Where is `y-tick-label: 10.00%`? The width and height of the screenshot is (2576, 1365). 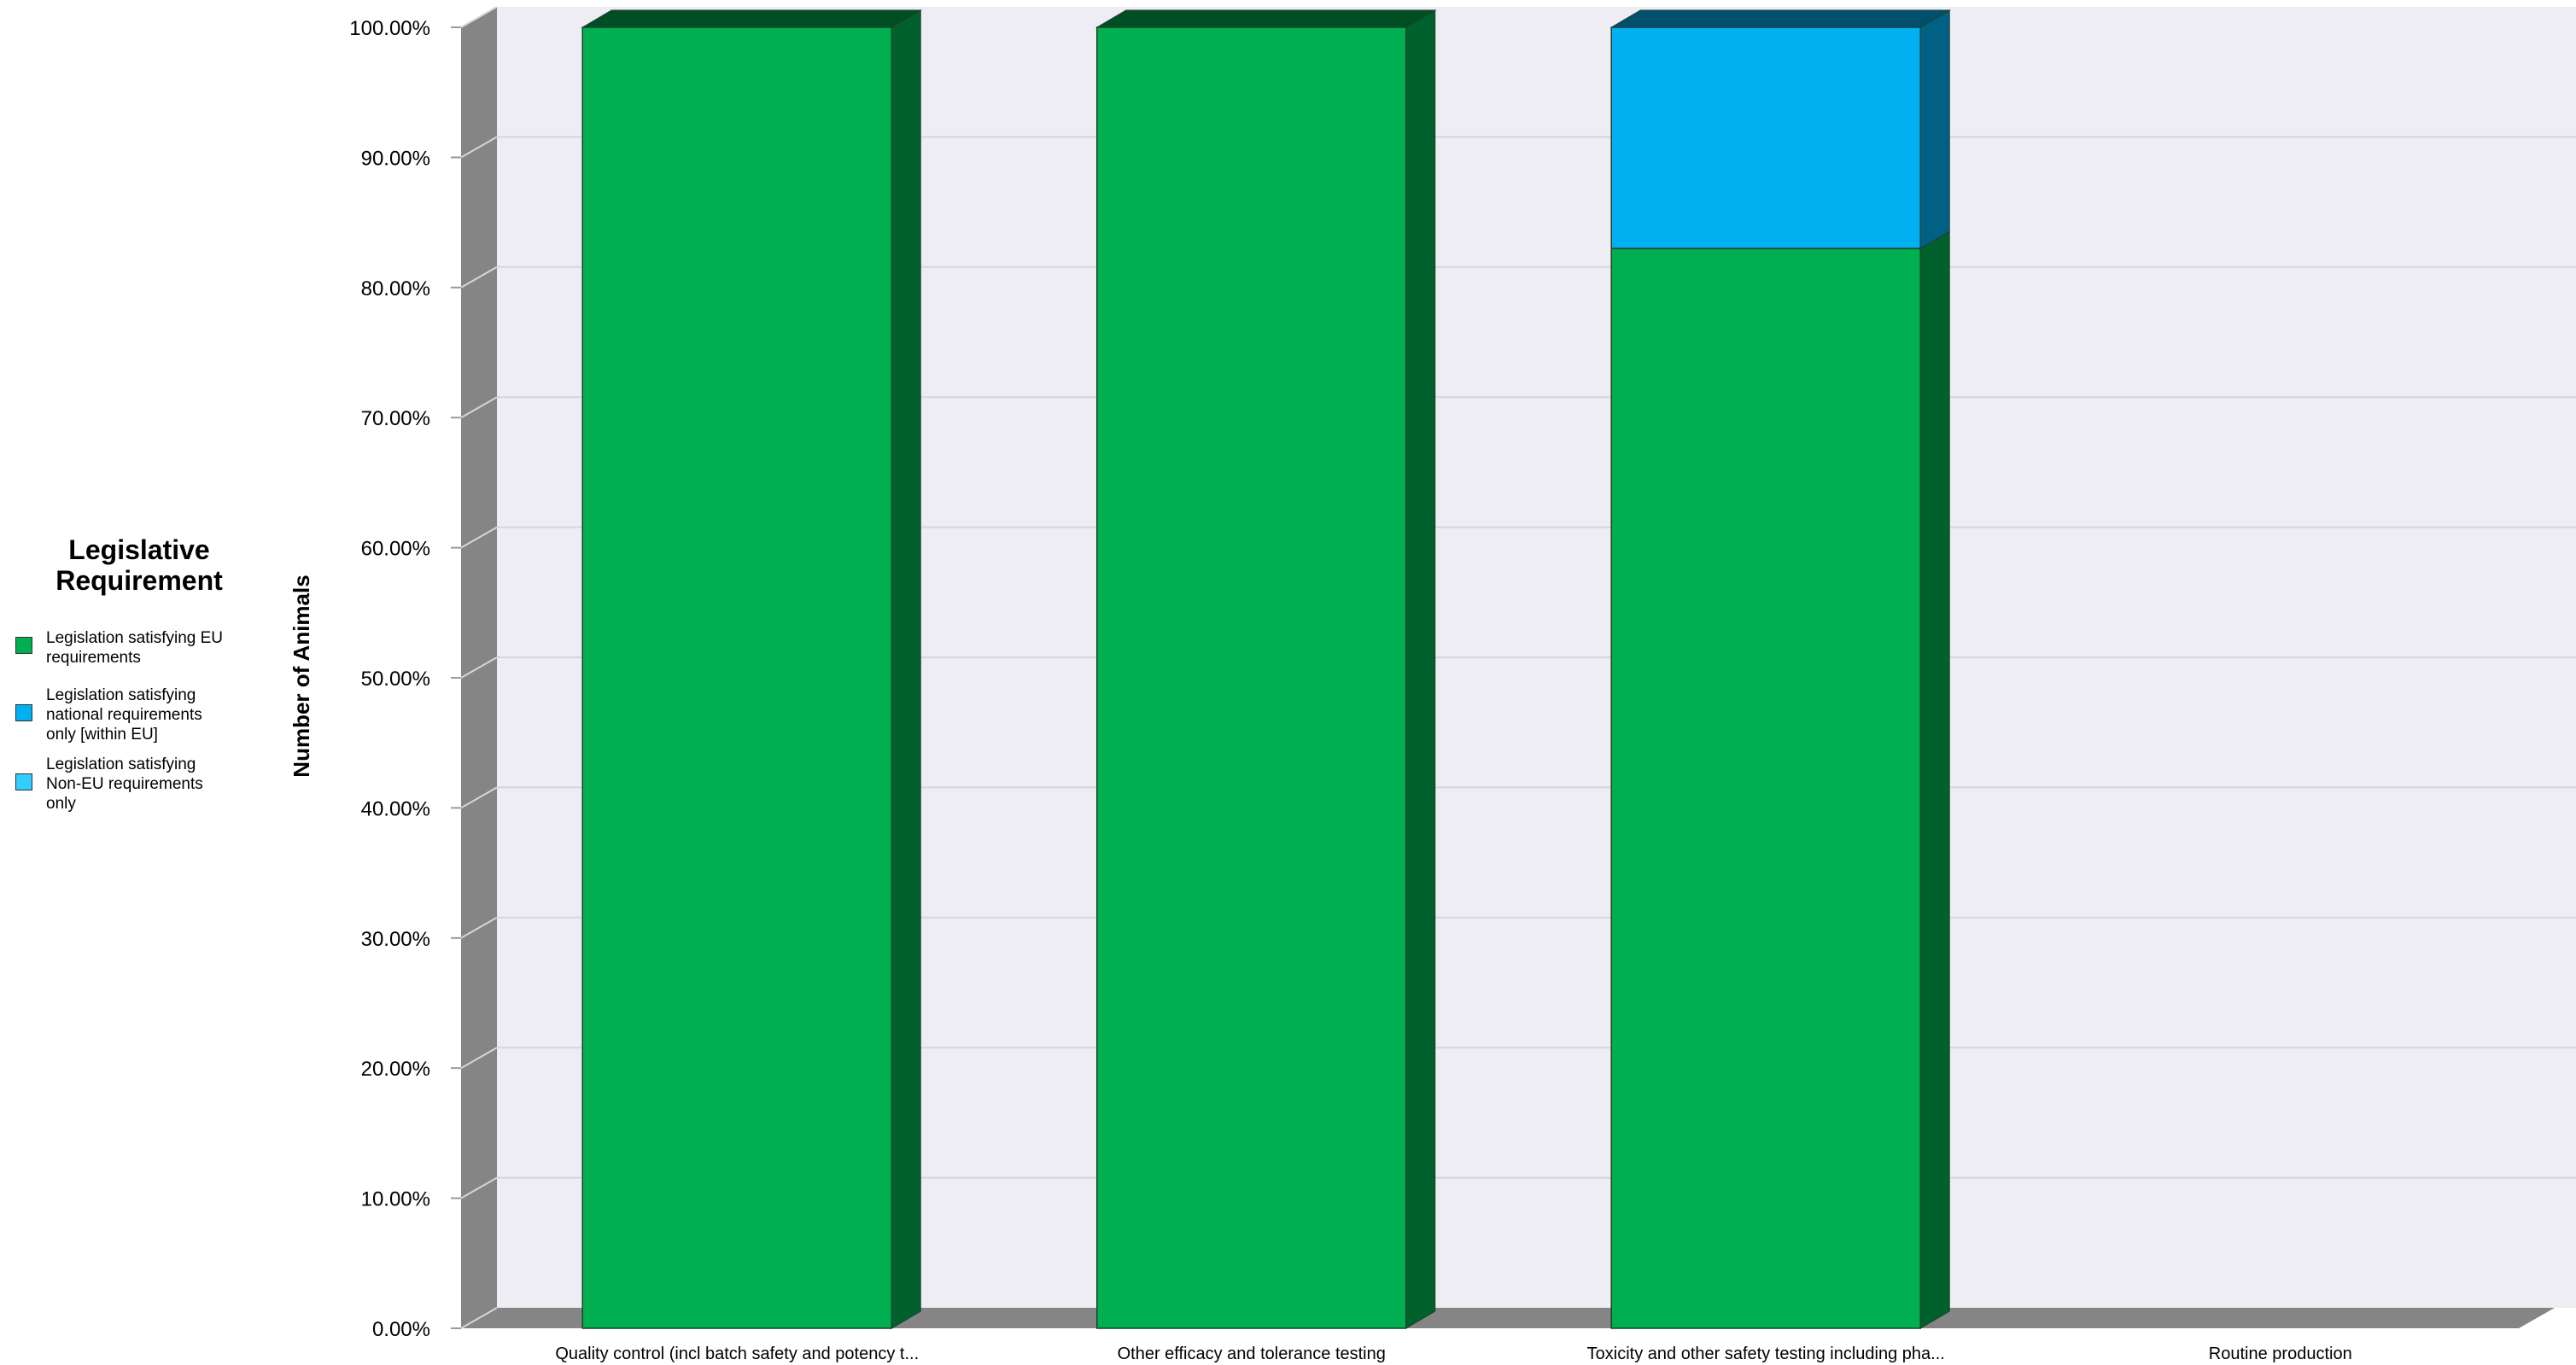
y-tick-label: 10.00% is located at coordinates (395, 1200).